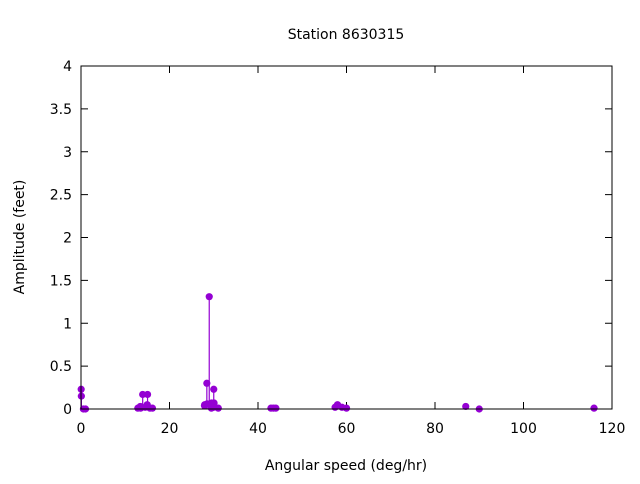 The image size is (640, 484). What do you see at coordinates (612, 429) in the screenshot?
I see `x-tick-label: 120` at bounding box center [612, 429].